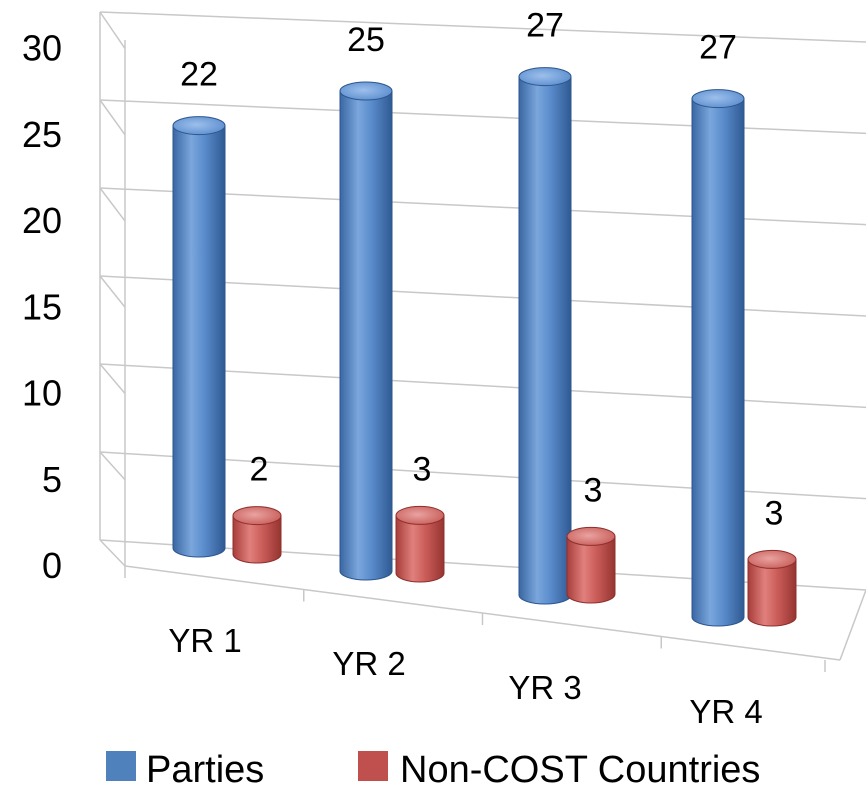 This screenshot has width=866, height=799. What do you see at coordinates (205, 770) in the screenshot?
I see `legend-label-parties: Parties` at bounding box center [205, 770].